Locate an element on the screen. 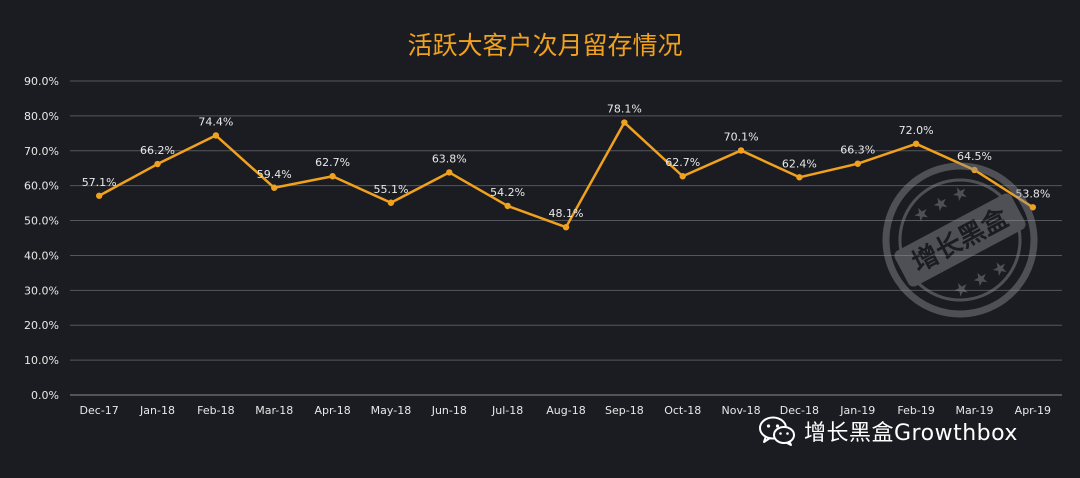 The height and width of the screenshot is (478, 1080). x-tick-label: Apr-18 is located at coordinates (332, 410).